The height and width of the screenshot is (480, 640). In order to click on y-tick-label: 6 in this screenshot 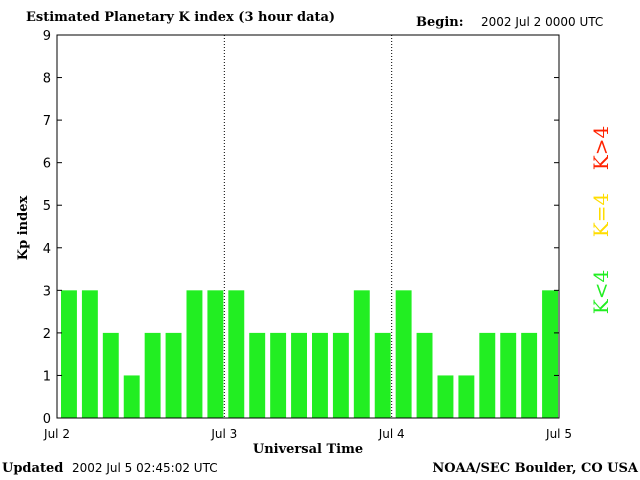, I will do `click(47, 164)`.